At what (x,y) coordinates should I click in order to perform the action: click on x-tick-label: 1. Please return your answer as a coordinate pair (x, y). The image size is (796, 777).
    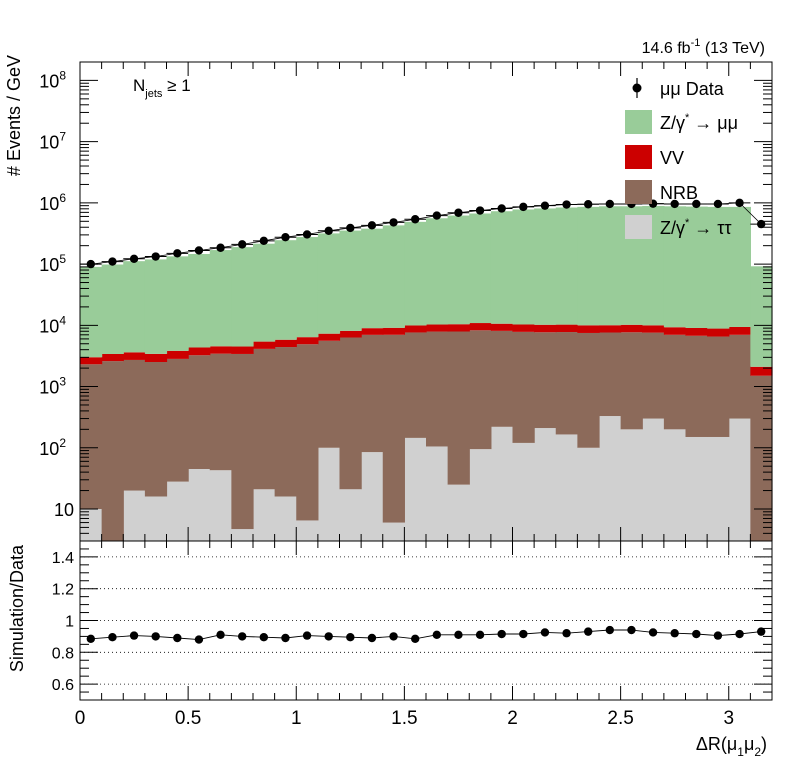
    Looking at the image, I should click on (296, 718).